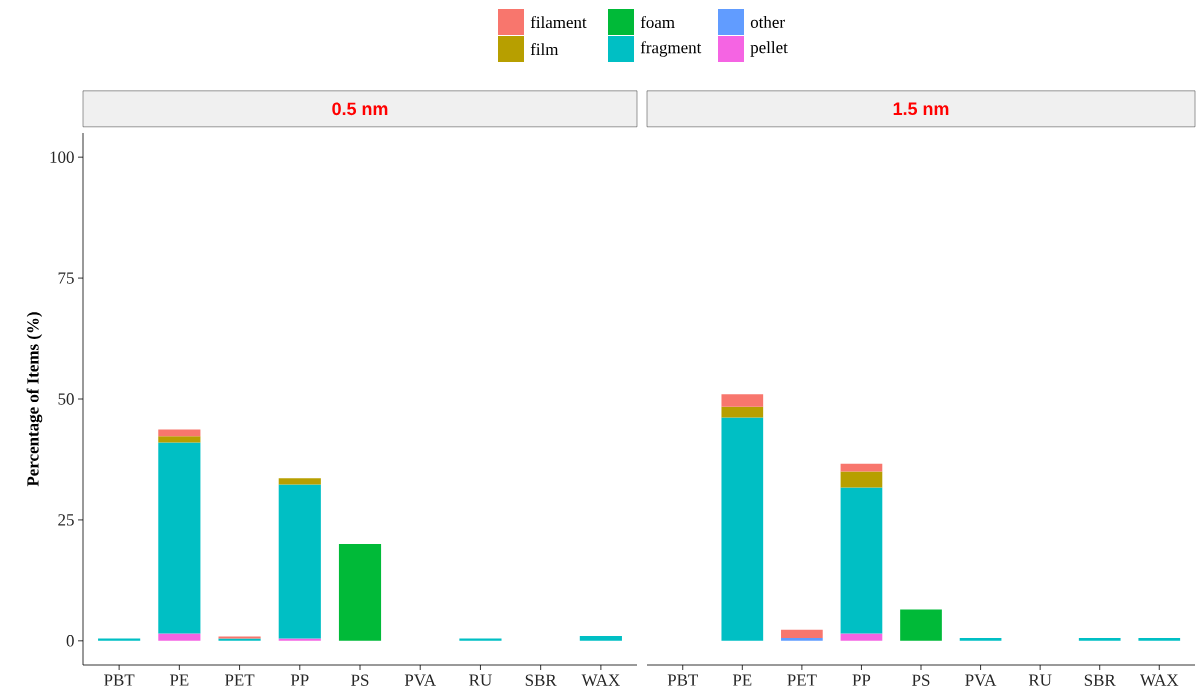  What do you see at coordinates (34, 399) in the screenshot?
I see `y-axis-title: Percentage of Items (%)` at bounding box center [34, 399].